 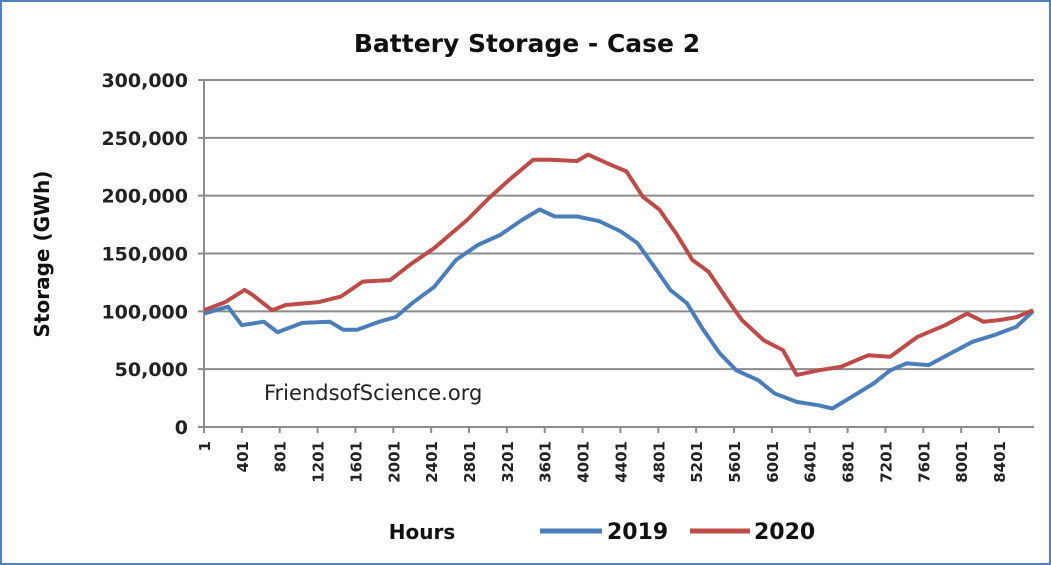 I want to click on x-tick-label: 6401, so click(x=811, y=462).